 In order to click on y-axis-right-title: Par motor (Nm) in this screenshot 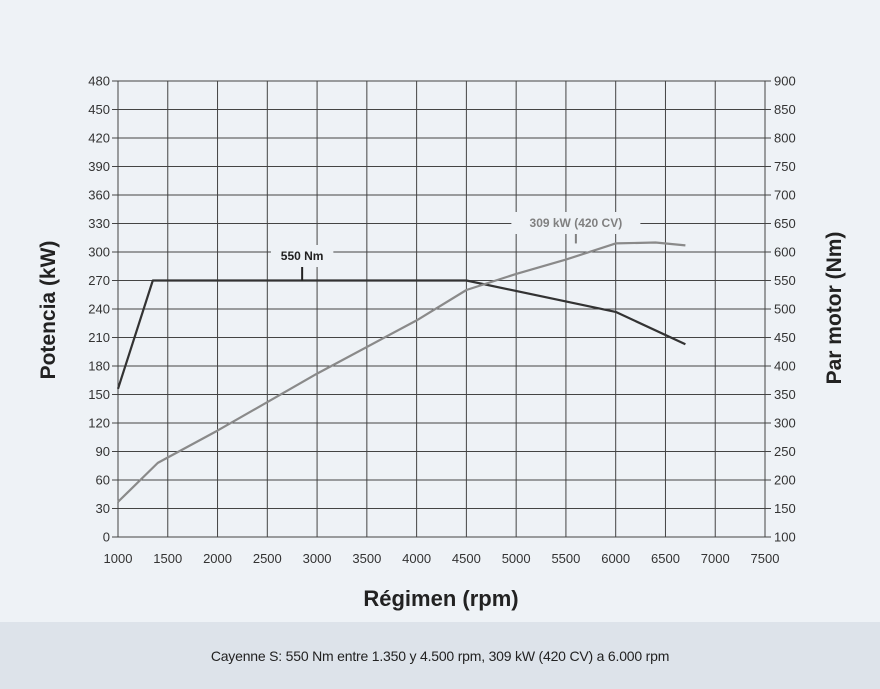, I will do `click(834, 308)`.